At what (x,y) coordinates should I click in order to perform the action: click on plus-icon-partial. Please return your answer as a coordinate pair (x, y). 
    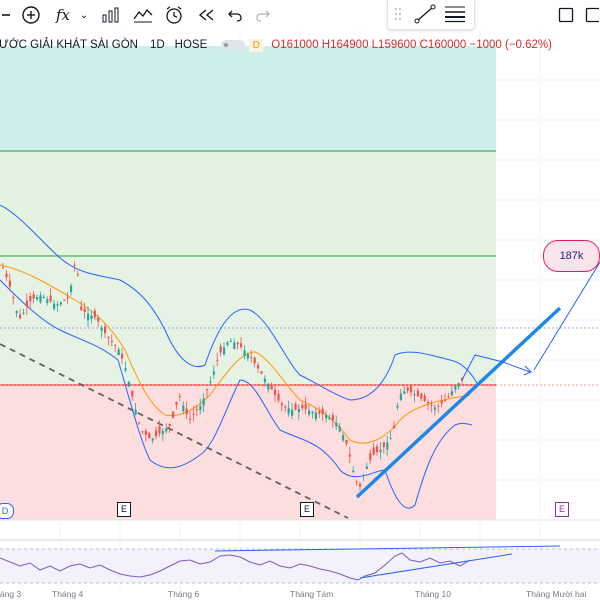
    Looking at the image, I should click on (7, 15).